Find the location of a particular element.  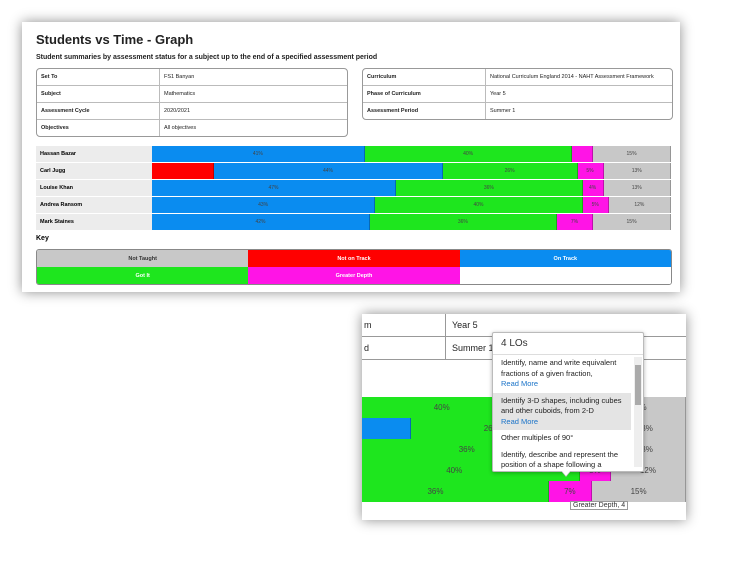

bar-segment: 40% is located at coordinates (468, 154).